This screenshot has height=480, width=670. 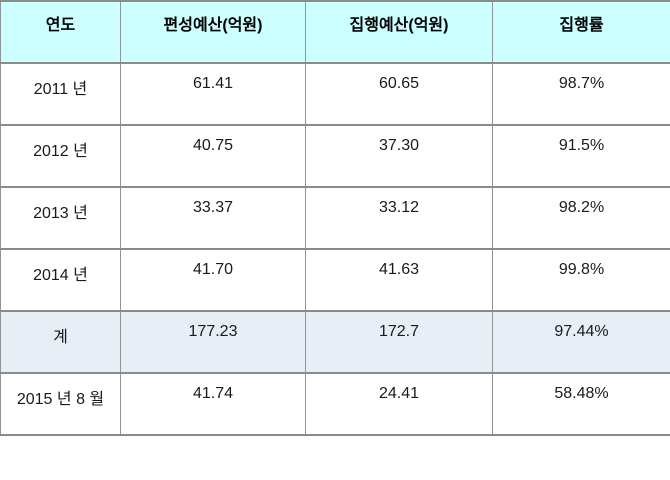 What do you see at coordinates (581, 280) in the screenshot?
I see `cell-execution-rate: 99.8%` at bounding box center [581, 280].